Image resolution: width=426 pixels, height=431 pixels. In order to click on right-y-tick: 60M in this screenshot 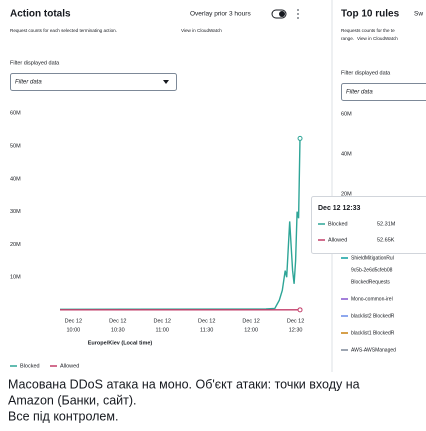, I will do `click(346, 114)`.